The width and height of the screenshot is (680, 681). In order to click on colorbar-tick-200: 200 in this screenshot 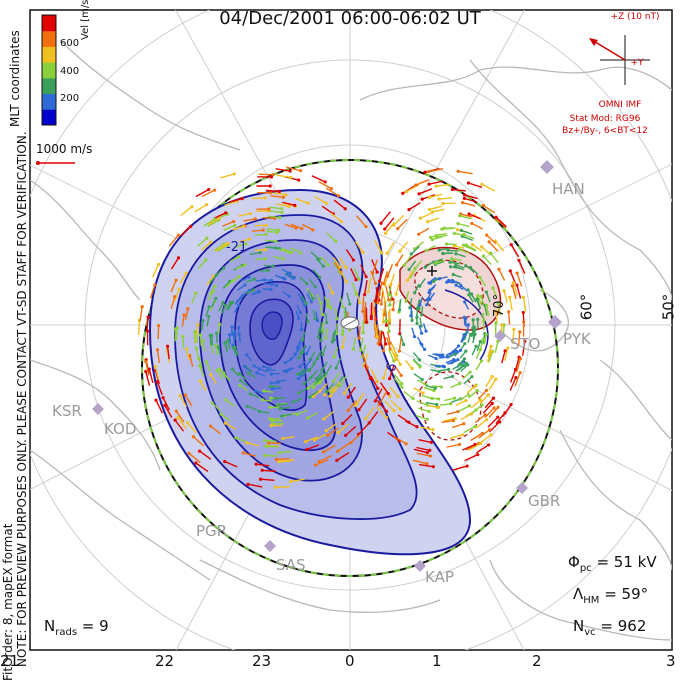, I will do `click(69, 98)`.